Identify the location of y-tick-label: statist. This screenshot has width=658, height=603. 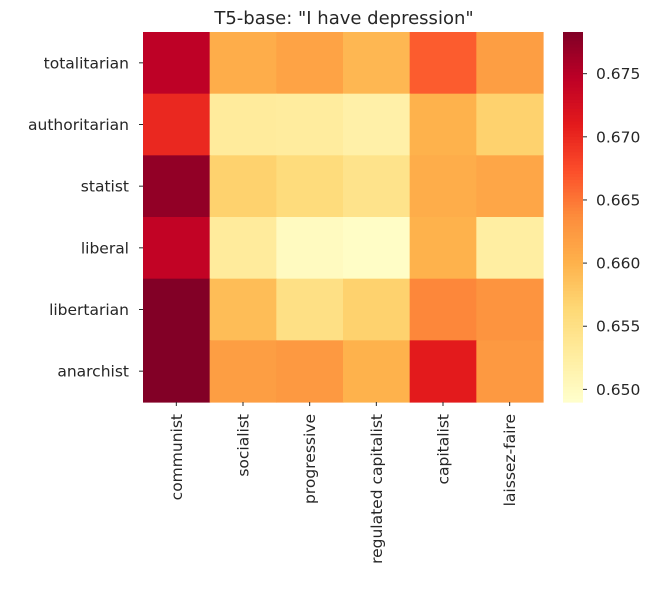
(105, 187).